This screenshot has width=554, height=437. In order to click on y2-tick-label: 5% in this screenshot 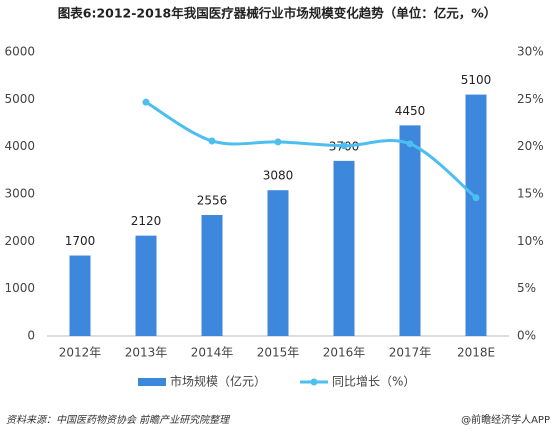, I will do `click(526, 288)`.